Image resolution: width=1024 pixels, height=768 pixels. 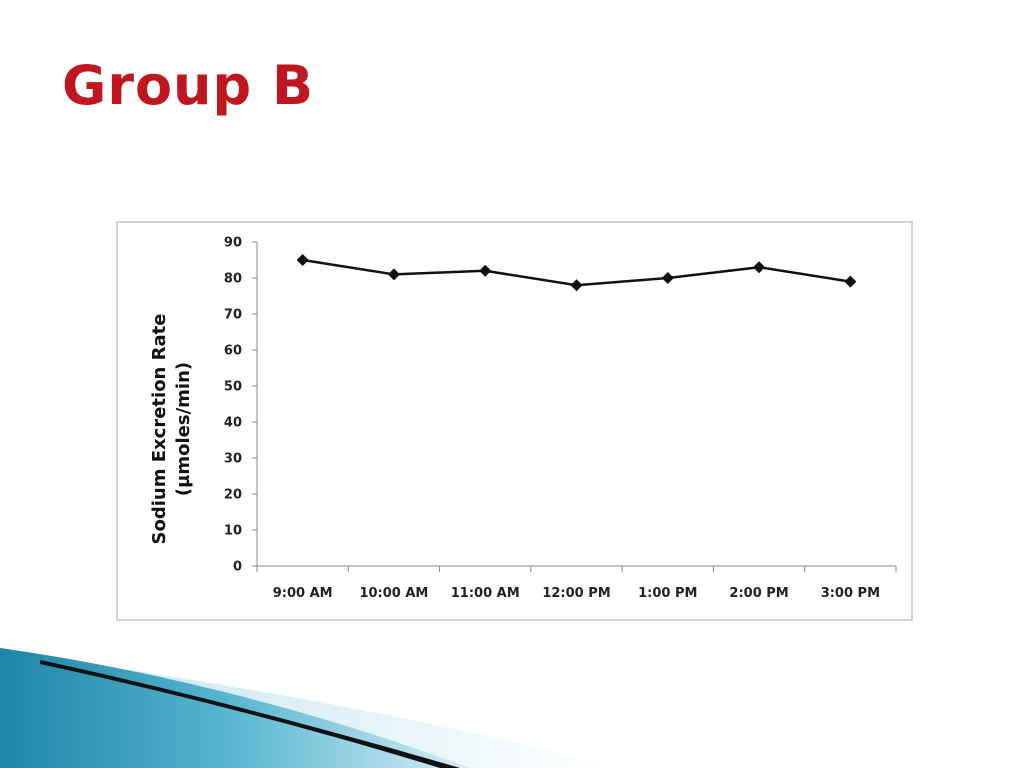 I want to click on y-tick-label: 70, so click(x=233, y=315).